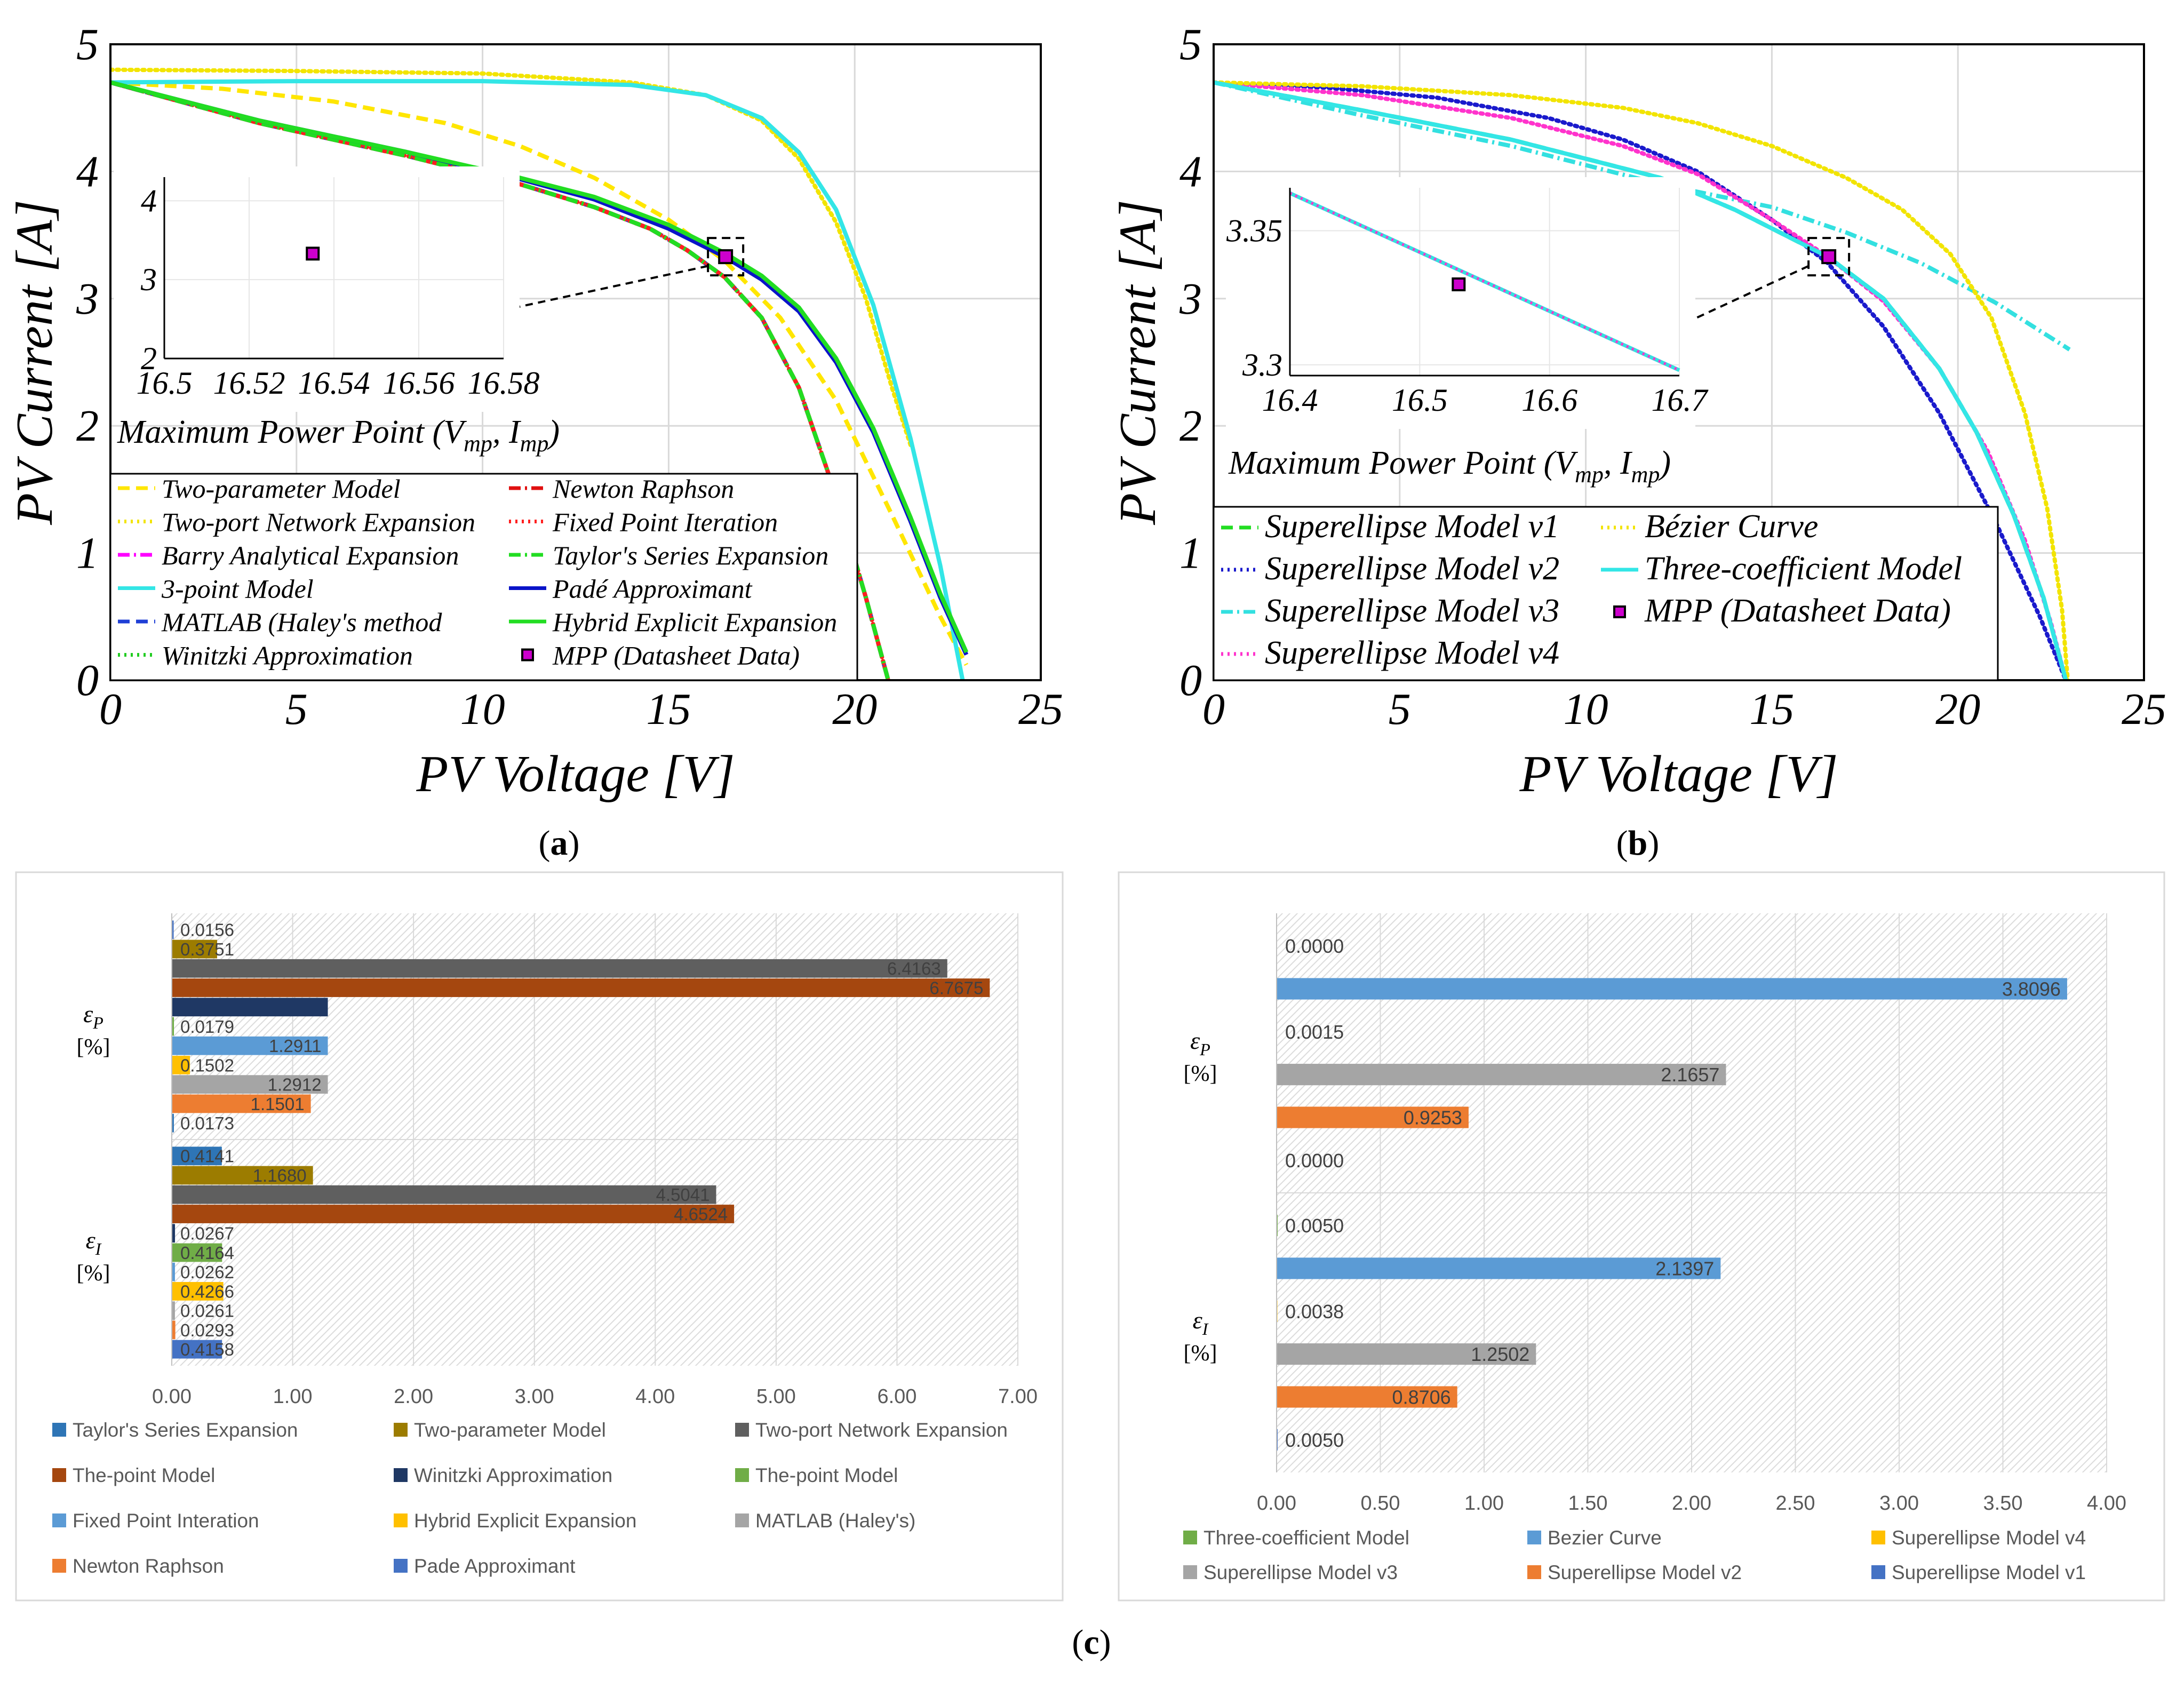 This screenshot has width=2184, height=1681. I want to click on bar-taylor-s-series-expansion, so click(197, 1156).